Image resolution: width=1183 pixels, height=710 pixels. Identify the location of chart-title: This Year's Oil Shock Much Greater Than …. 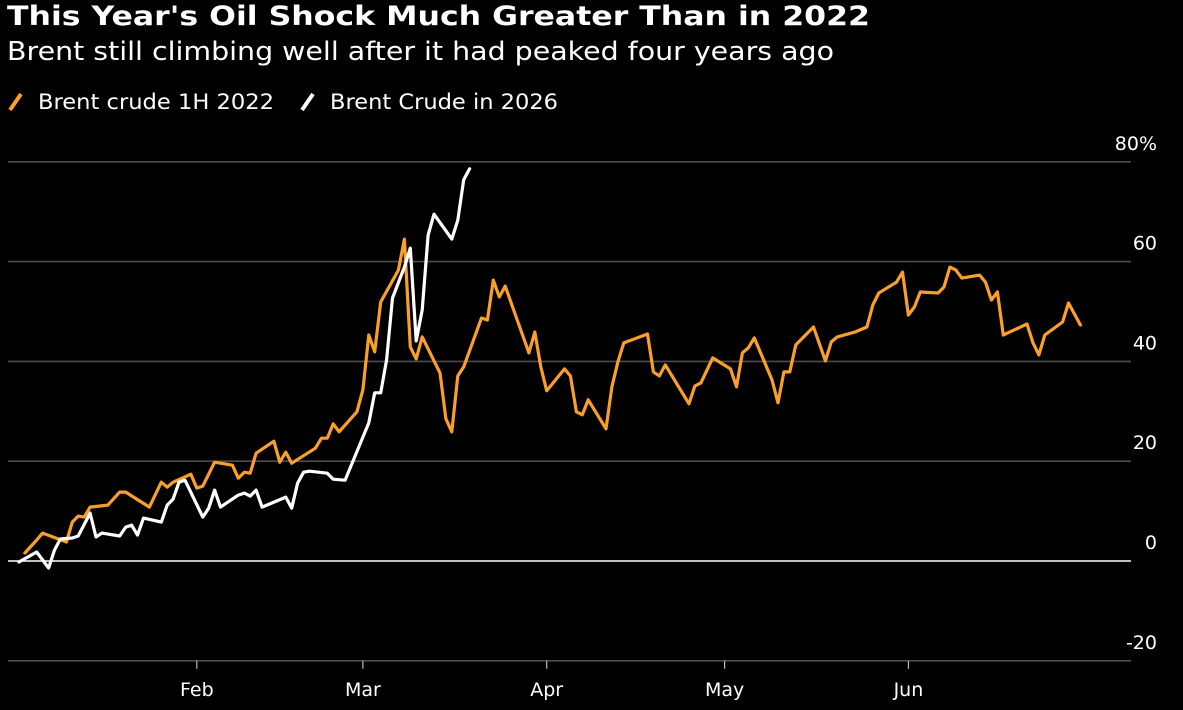
(438, 16).